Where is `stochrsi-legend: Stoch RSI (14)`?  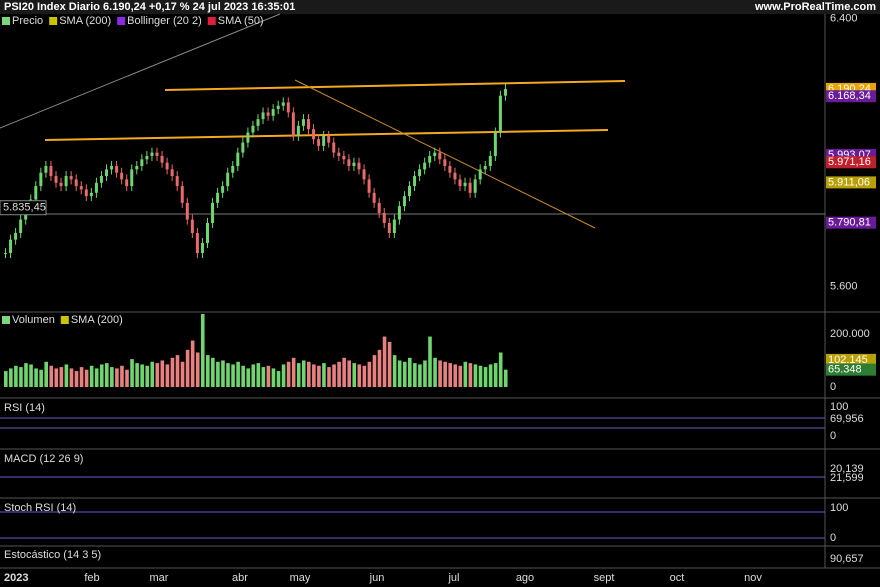
stochrsi-legend: Stoch RSI (14) is located at coordinates (40, 508).